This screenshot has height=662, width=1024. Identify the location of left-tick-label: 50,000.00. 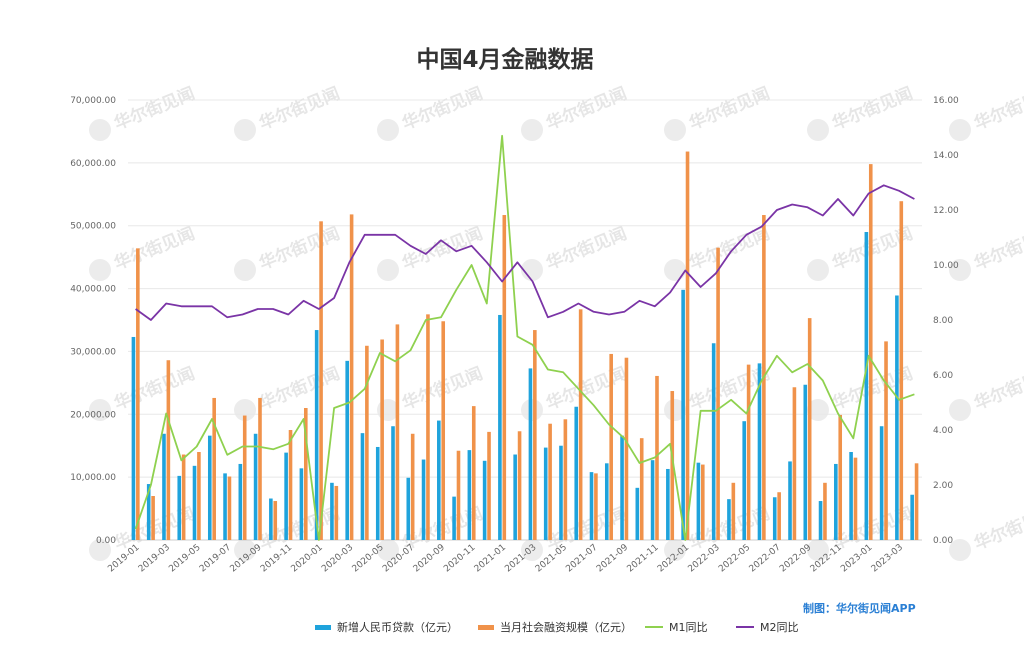
(93, 227).